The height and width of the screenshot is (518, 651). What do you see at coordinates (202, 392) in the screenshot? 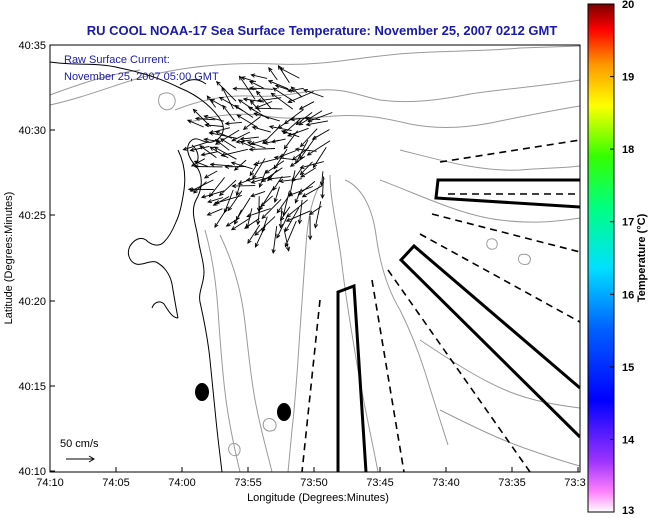
I see `marker-dot` at bounding box center [202, 392].